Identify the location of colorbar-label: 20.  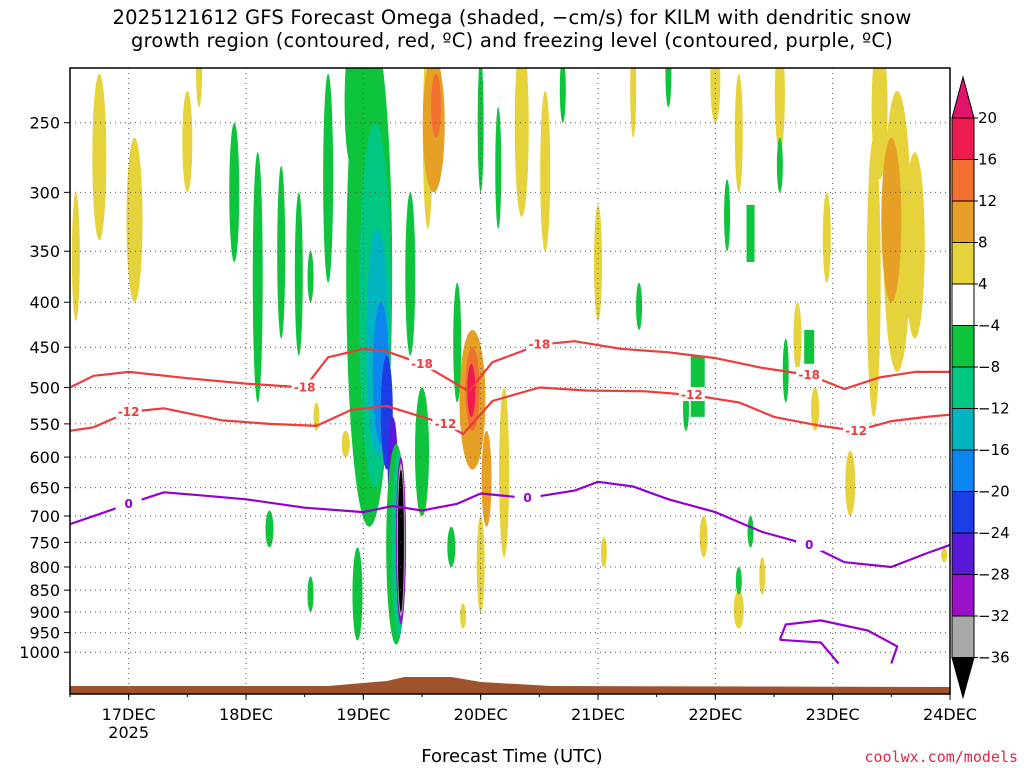
(987, 118).